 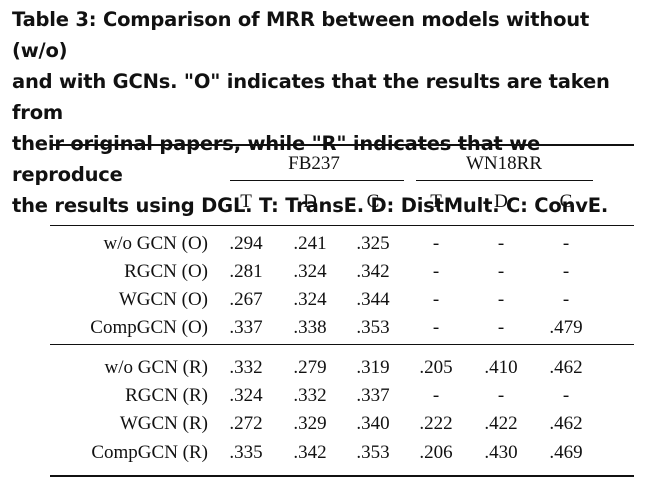 I want to click on table-cell: .410, so click(x=501, y=367).